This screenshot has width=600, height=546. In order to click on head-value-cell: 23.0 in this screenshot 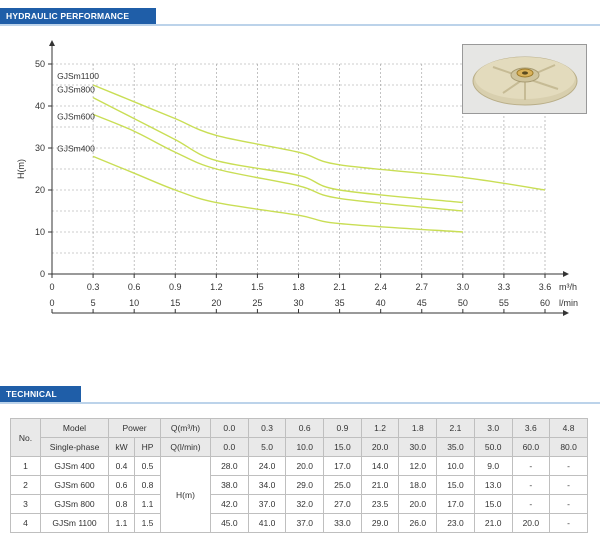, I will do `click(455, 523)`.